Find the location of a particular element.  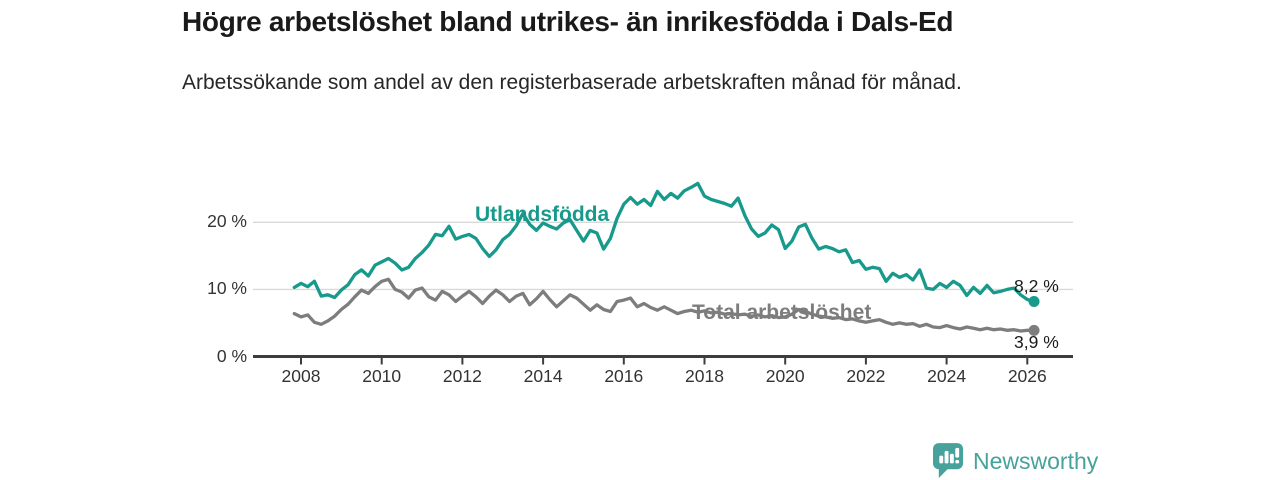

newsworthy-logo-icon is located at coordinates (948, 461).